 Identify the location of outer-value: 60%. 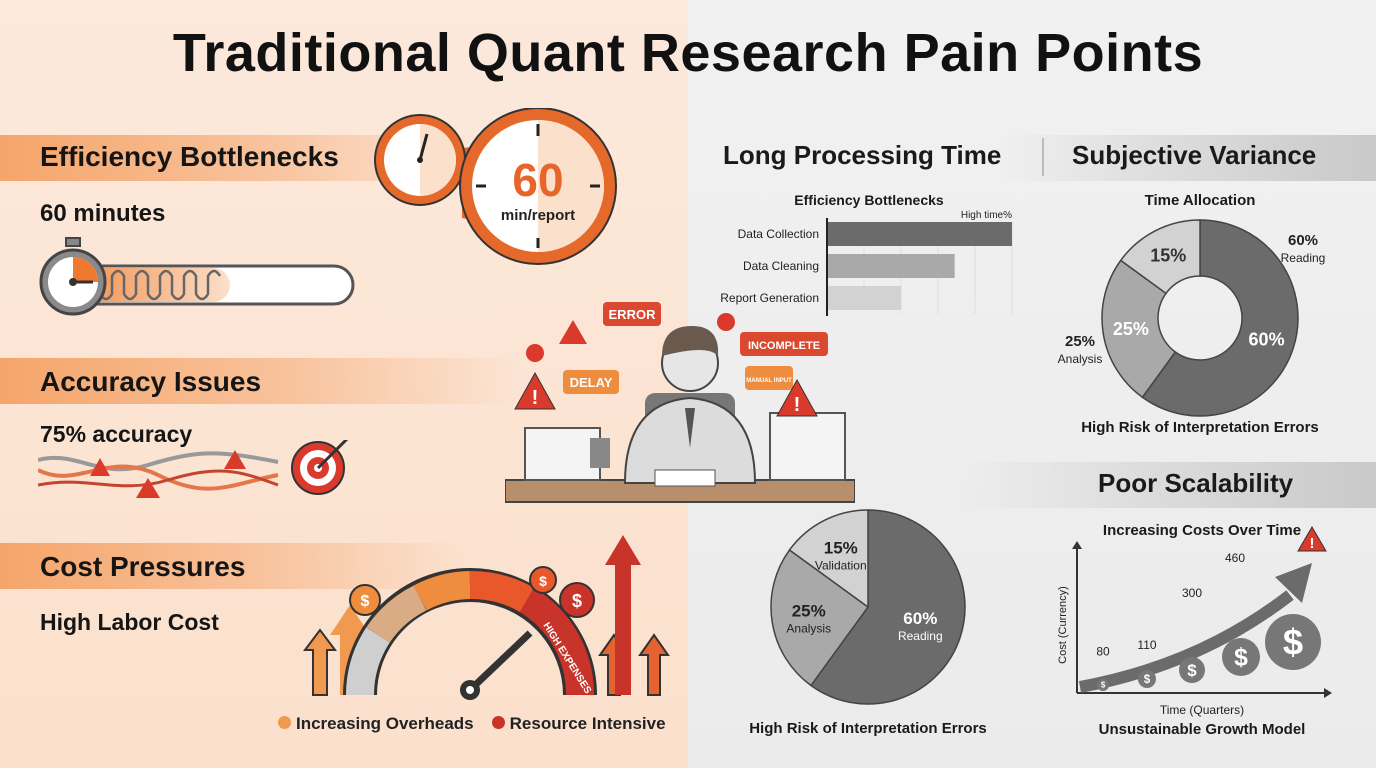
(1303, 240).